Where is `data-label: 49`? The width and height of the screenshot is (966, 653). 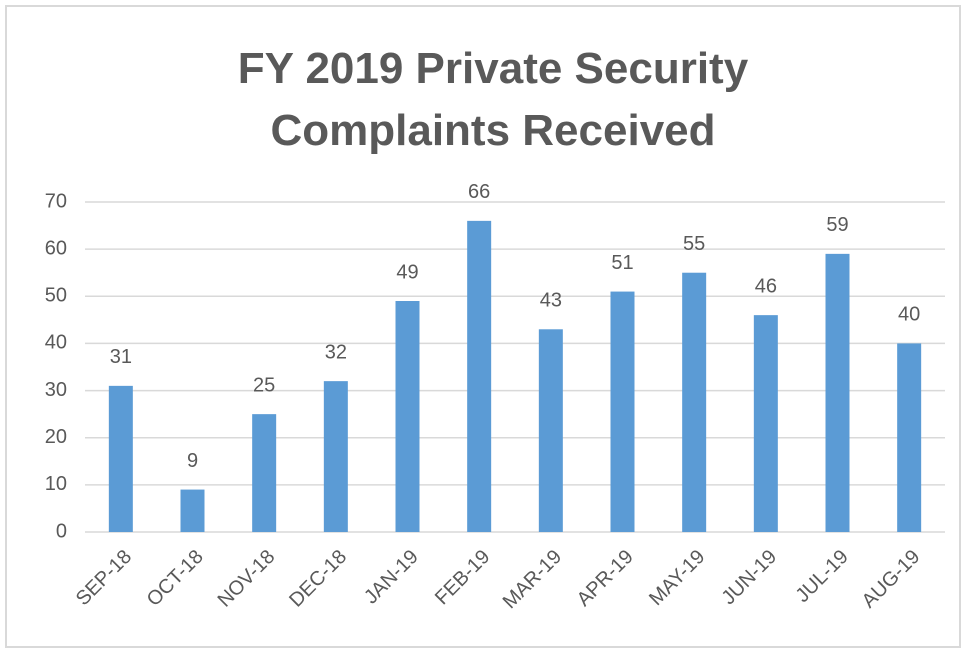 data-label: 49 is located at coordinates (407, 272).